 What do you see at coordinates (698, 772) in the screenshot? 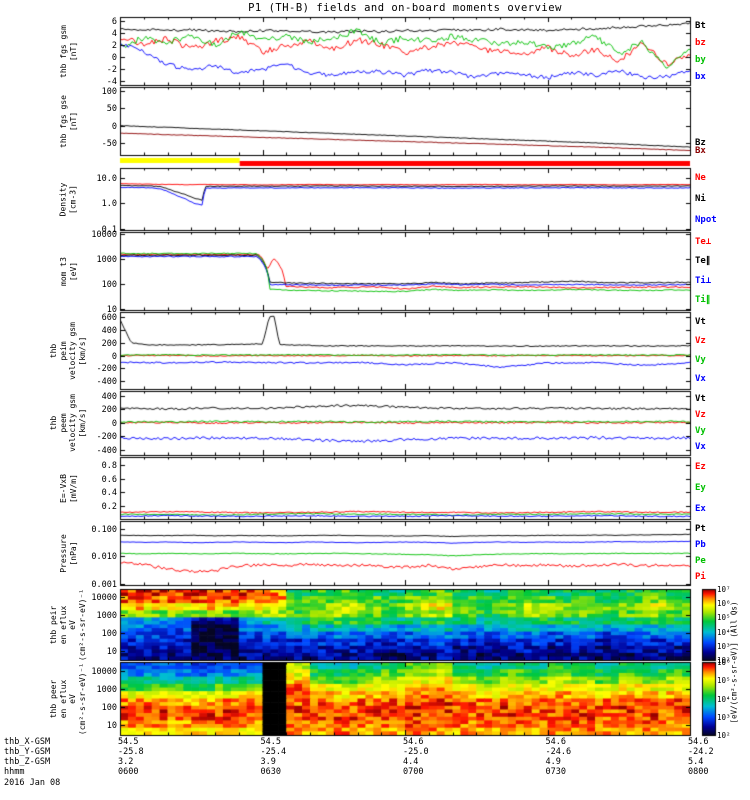
I see `footer-value: 0800` at bounding box center [698, 772].